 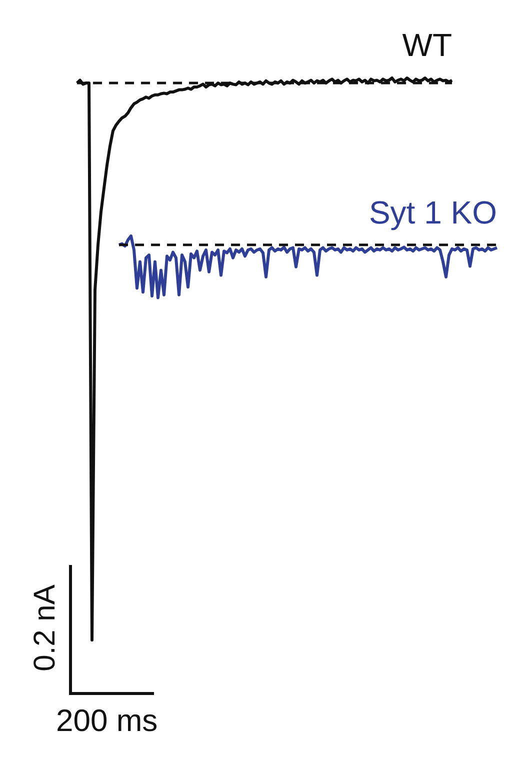 What do you see at coordinates (44, 628) in the screenshot?
I see `text: 0.2 nA` at bounding box center [44, 628].